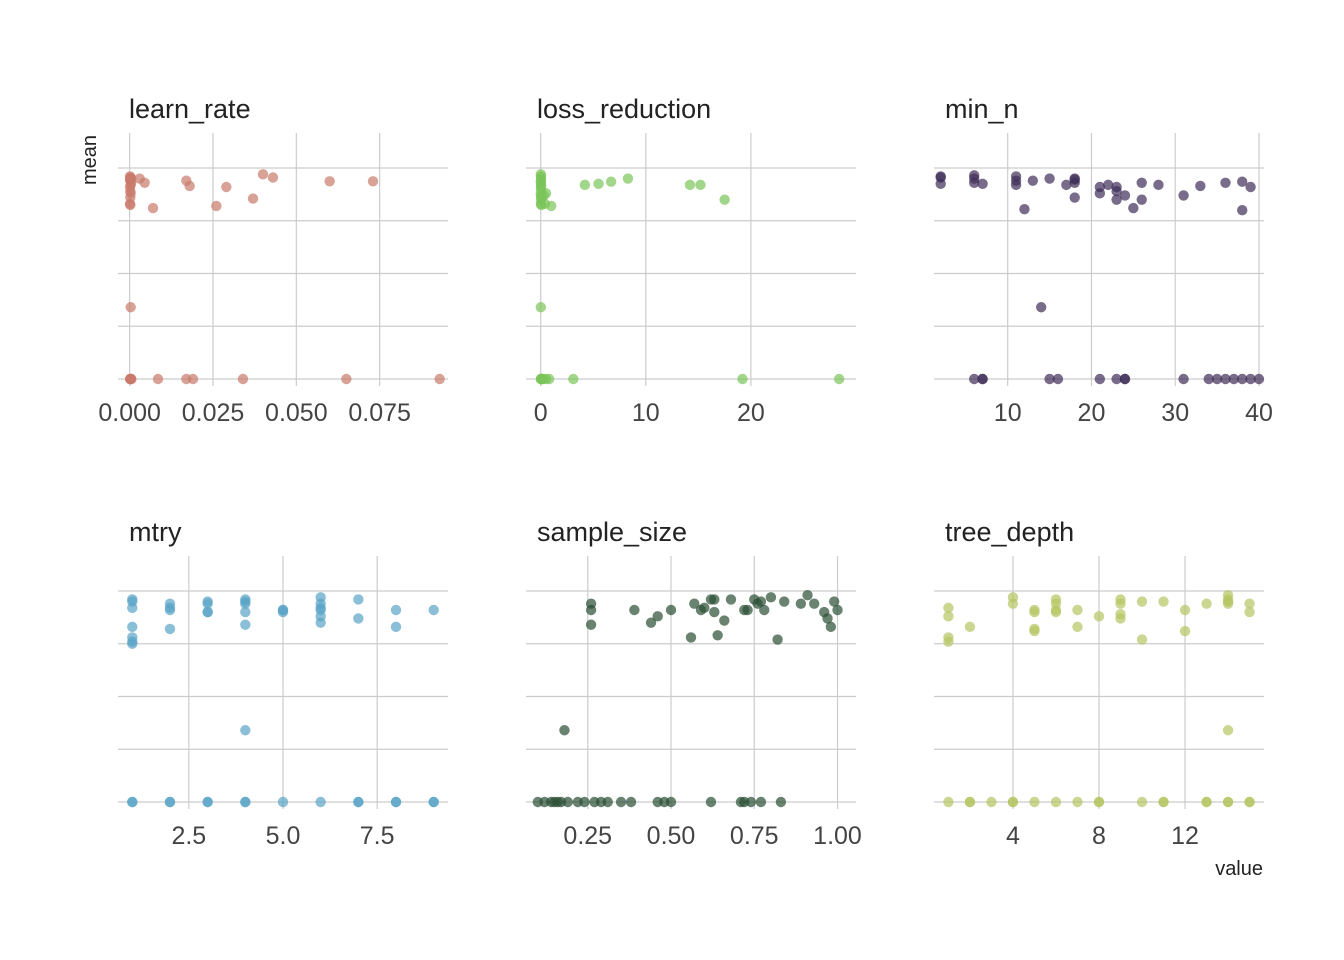  Describe the element at coordinates (283, 836) in the screenshot. I see `x-tick-label: 5.0` at that location.